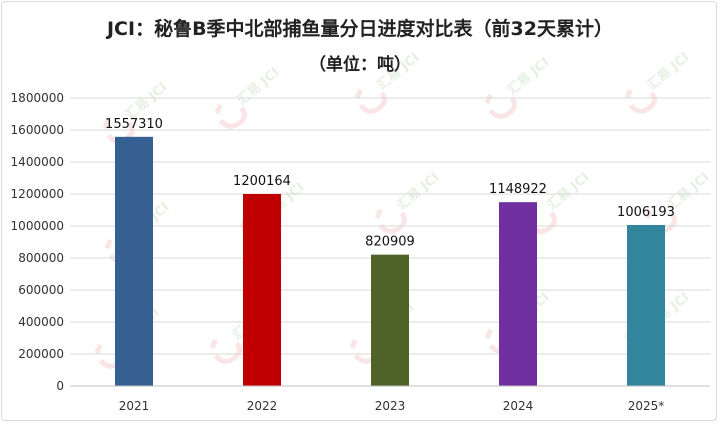  I want to click on x-tick-label: 2024, so click(518, 406).